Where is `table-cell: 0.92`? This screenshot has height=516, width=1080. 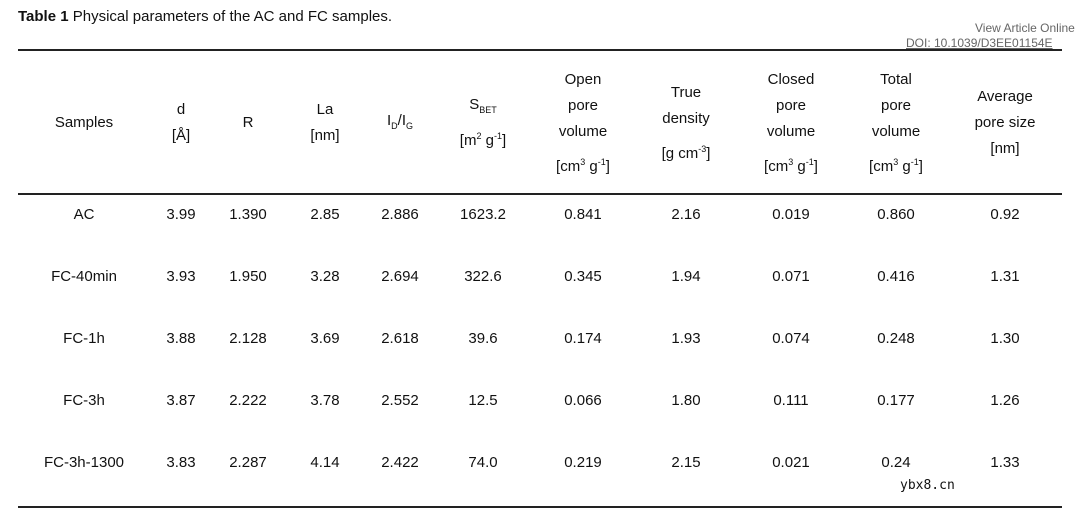
table-cell: 0.92 is located at coordinates (1005, 214).